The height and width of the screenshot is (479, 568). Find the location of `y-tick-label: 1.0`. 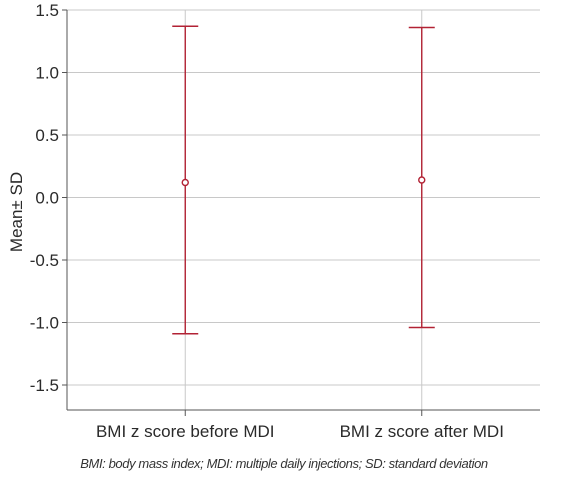

y-tick-label: 1.0 is located at coordinates (47, 73).